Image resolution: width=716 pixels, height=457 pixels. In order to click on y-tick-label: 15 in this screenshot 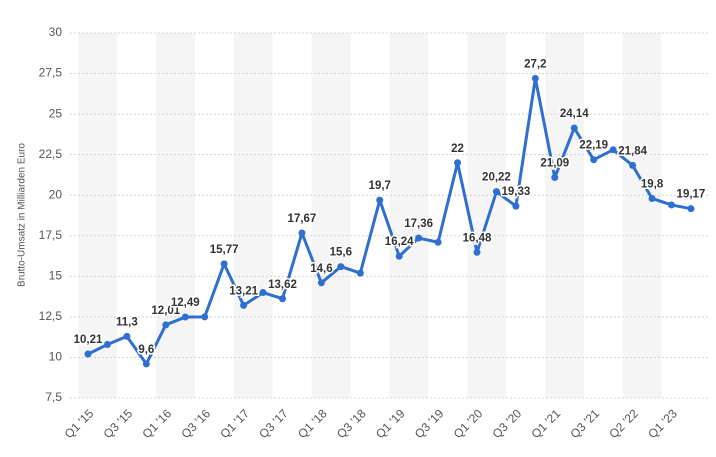, I will do `click(56, 276)`.